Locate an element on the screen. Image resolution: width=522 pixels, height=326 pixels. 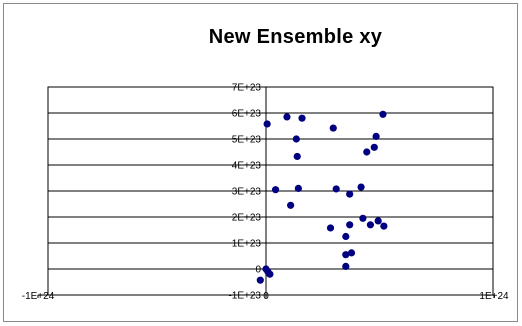
y-tick-label: 0 is located at coordinates (258, 270).